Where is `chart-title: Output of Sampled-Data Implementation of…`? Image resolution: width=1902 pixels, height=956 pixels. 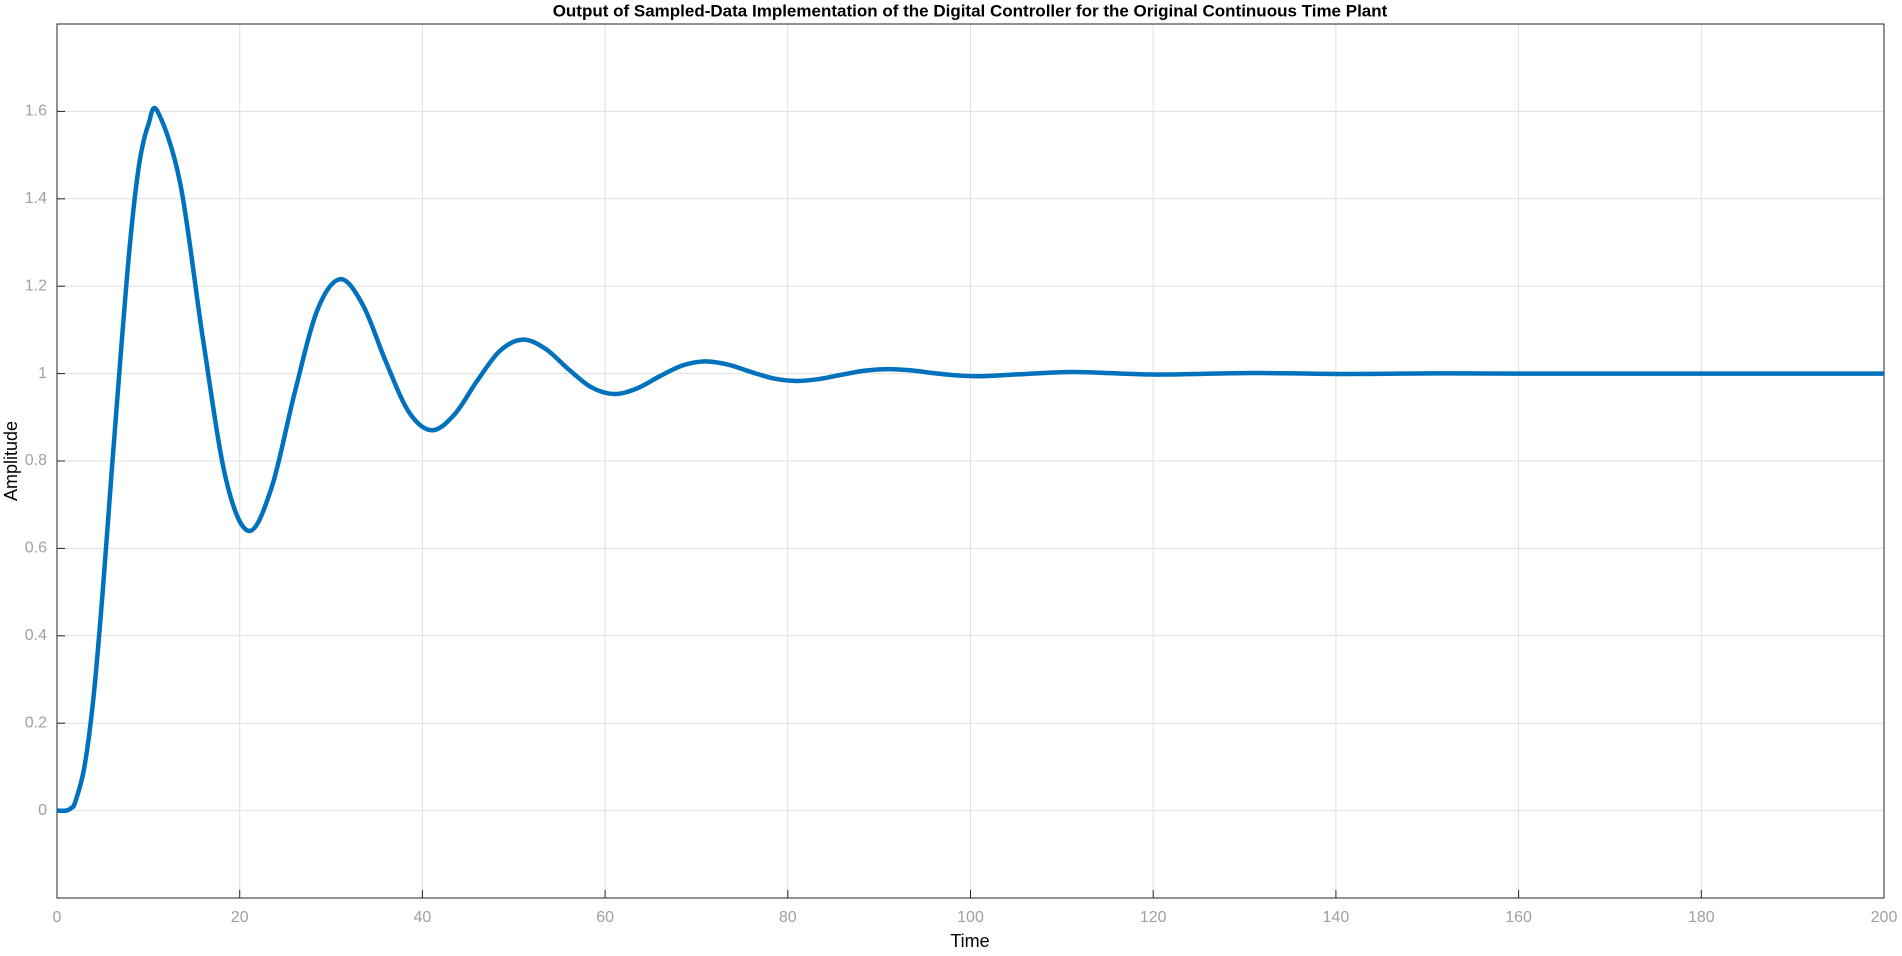 chart-title: Output of Sampled-Data Implementation of… is located at coordinates (970, 10).